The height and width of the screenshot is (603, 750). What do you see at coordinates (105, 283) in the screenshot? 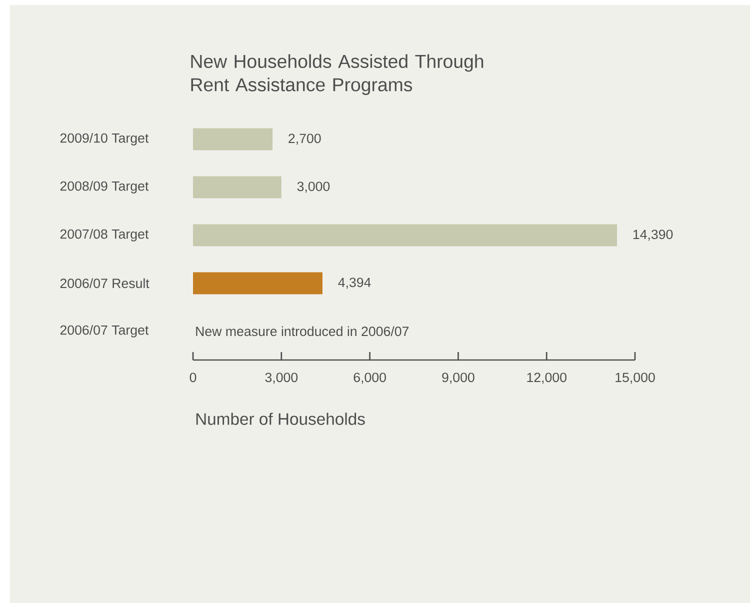
I see `y-tick-label: 2006/07 Result` at bounding box center [105, 283].